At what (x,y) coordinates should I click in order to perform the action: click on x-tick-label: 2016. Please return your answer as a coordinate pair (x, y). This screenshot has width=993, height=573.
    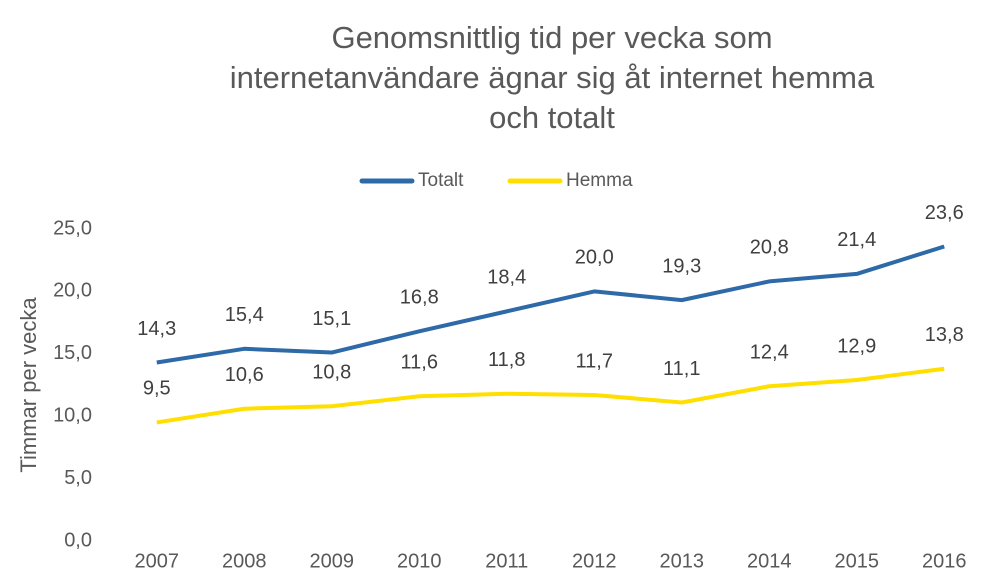
    Looking at the image, I should click on (944, 561).